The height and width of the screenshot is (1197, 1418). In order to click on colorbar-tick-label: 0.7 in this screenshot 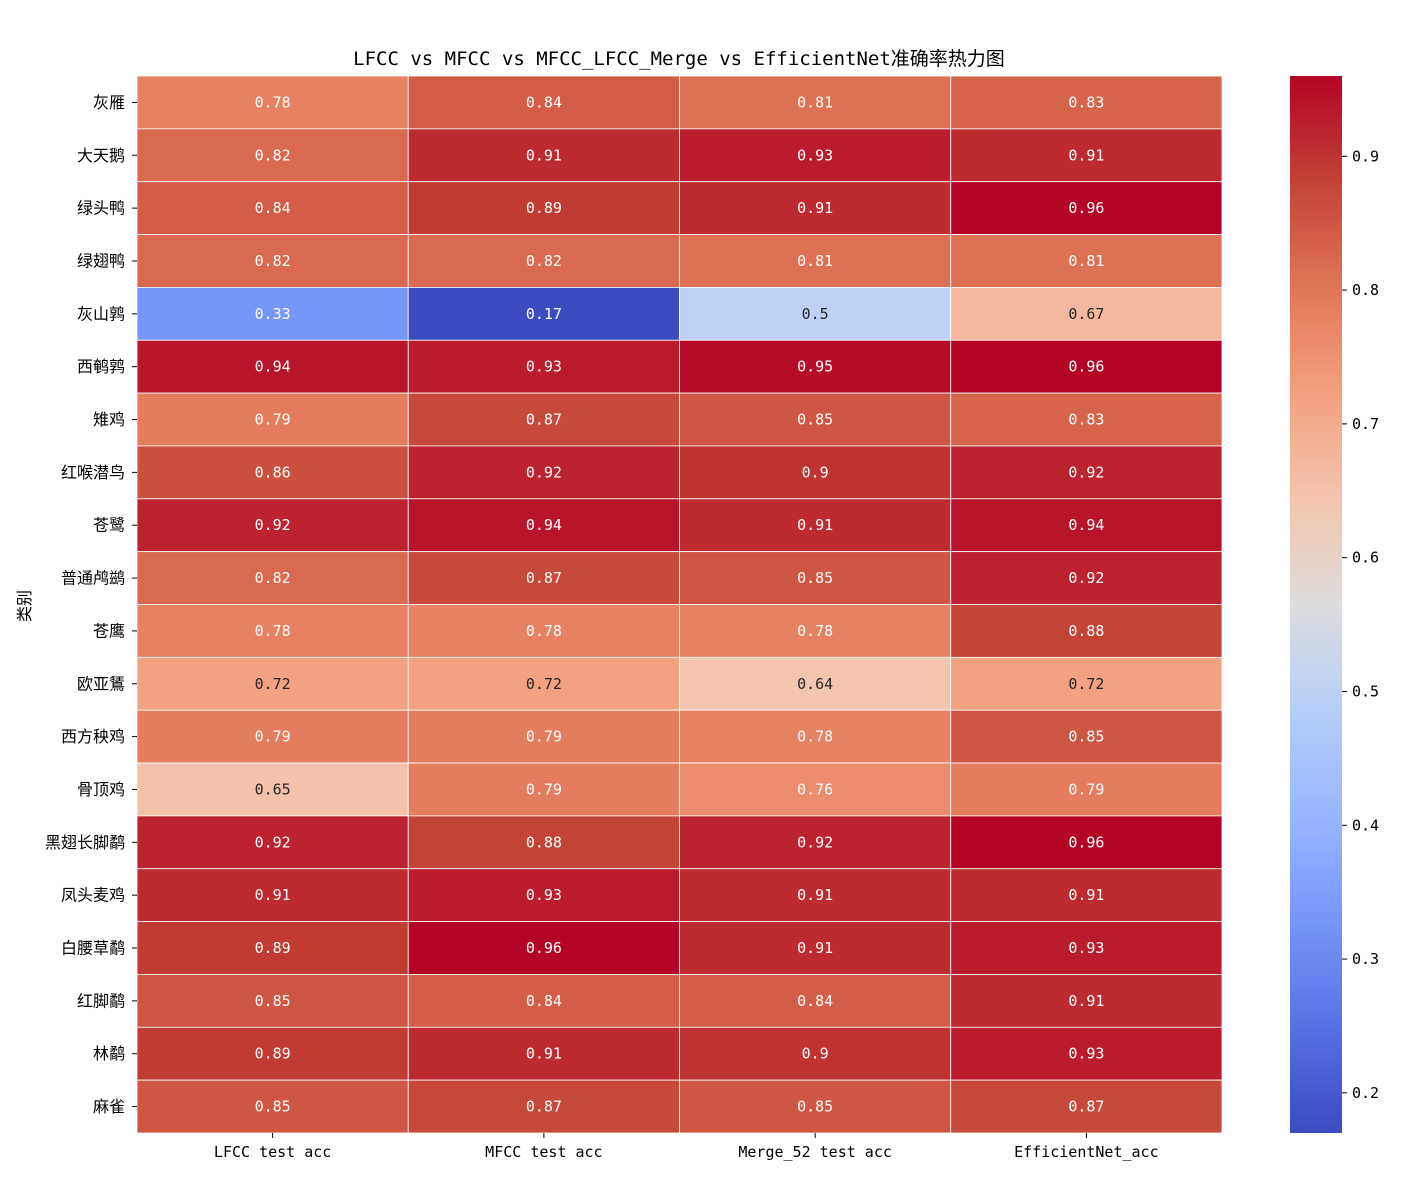, I will do `click(1365, 424)`.